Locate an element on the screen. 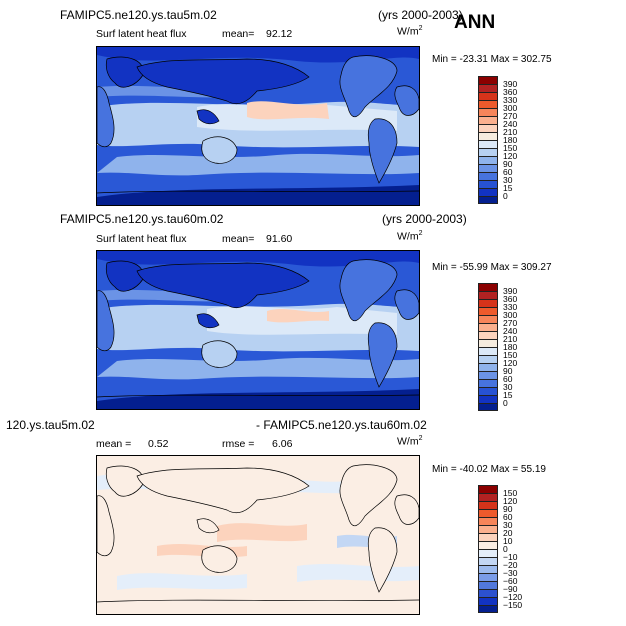  panel3-mean-value: 0.52 is located at coordinates (158, 444).